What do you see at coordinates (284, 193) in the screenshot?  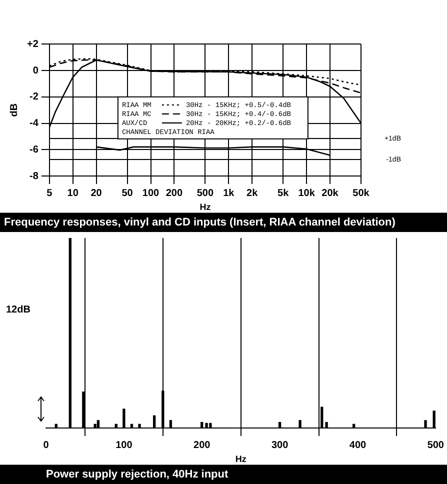 I see `x-tick-label: 5k` at bounding box center [284, 193].